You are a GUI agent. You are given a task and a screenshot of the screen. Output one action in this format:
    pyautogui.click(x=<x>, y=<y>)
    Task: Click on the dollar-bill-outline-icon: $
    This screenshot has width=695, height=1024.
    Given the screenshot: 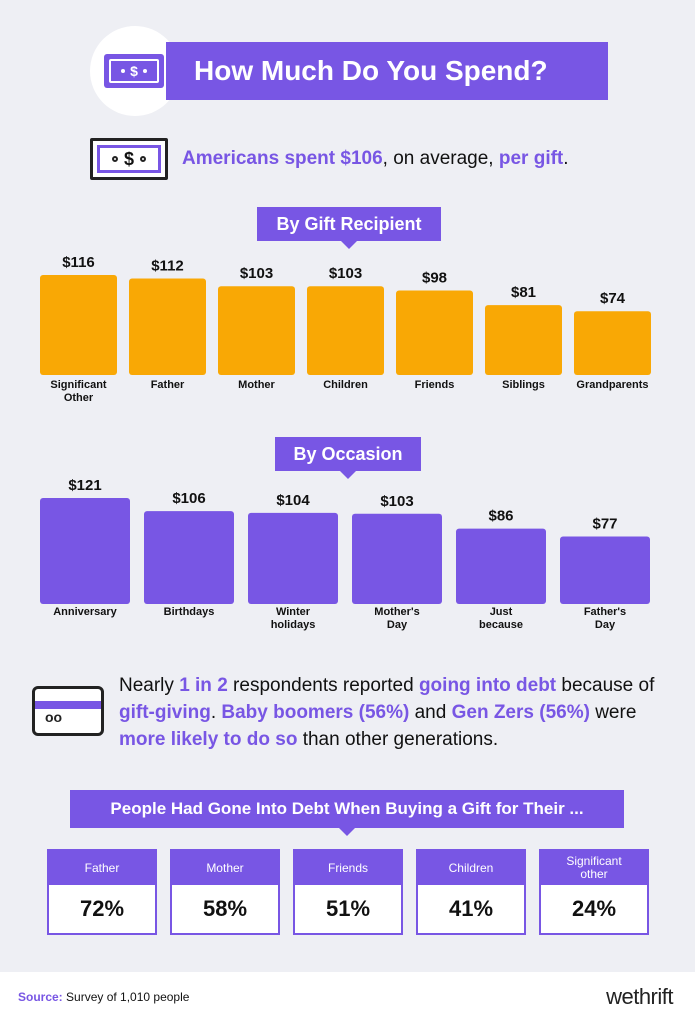 What is the action you would take?
    pyautogui.click(x=129, y=159)
    